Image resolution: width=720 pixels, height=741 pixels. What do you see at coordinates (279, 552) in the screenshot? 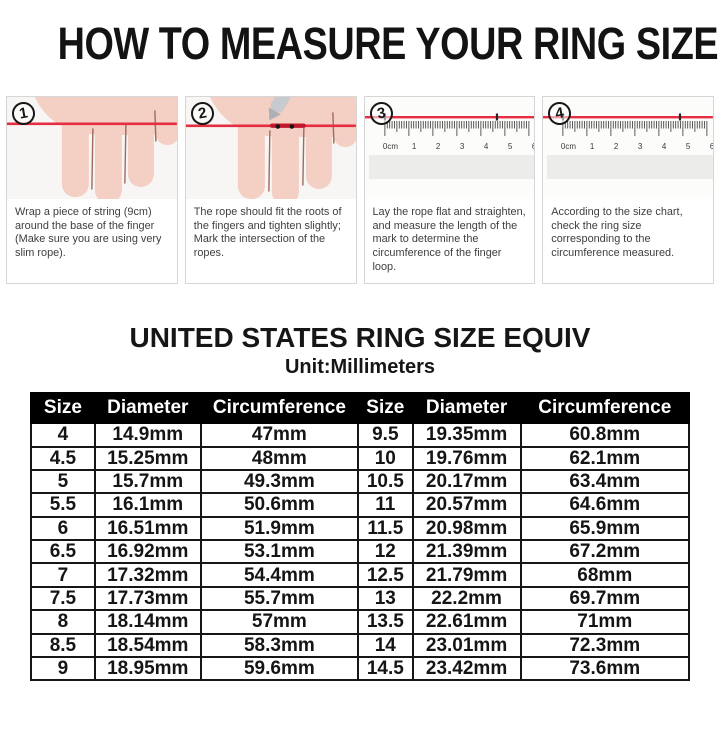
I see `table-cell: 53.1mm` at bounding box center [279, 552].